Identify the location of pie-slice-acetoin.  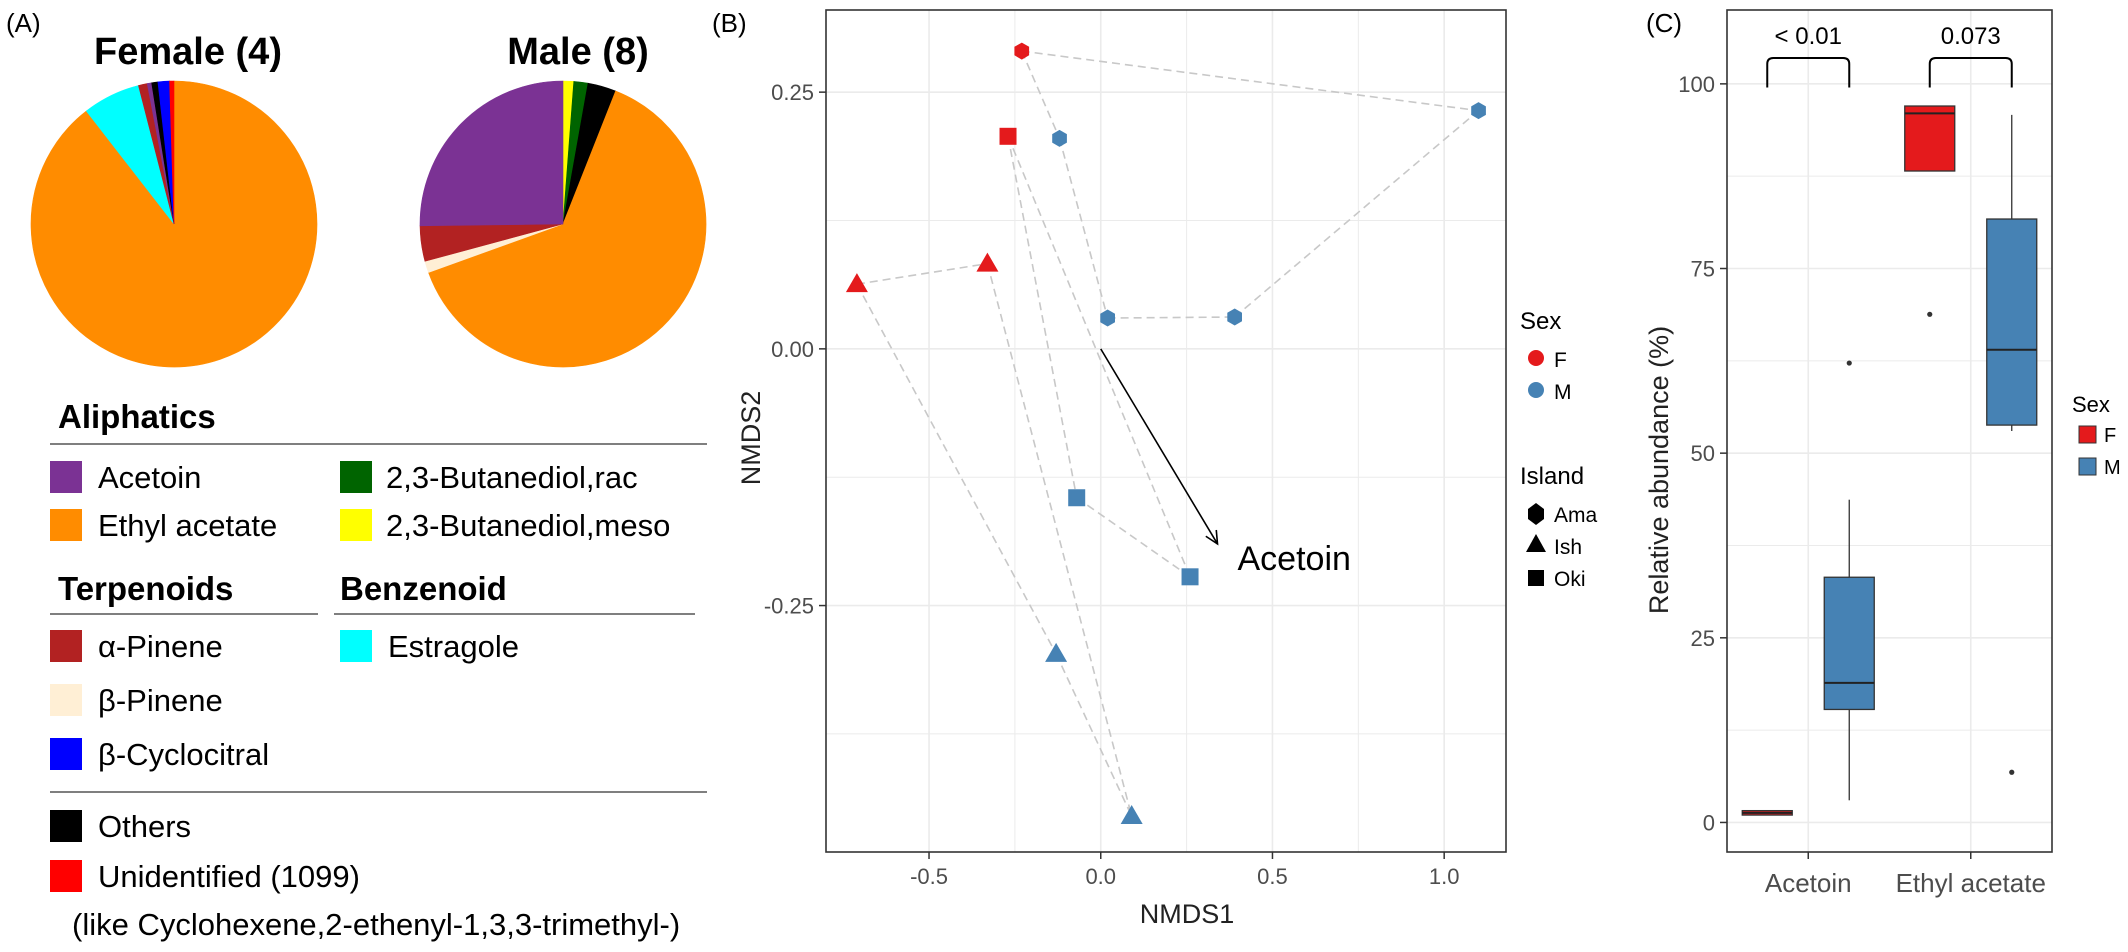
(491, 153).